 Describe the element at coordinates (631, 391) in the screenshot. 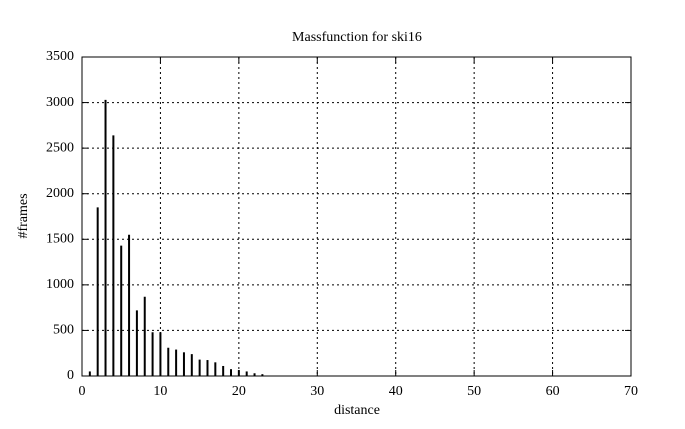

I see `x-tick-label: 70` at that location.